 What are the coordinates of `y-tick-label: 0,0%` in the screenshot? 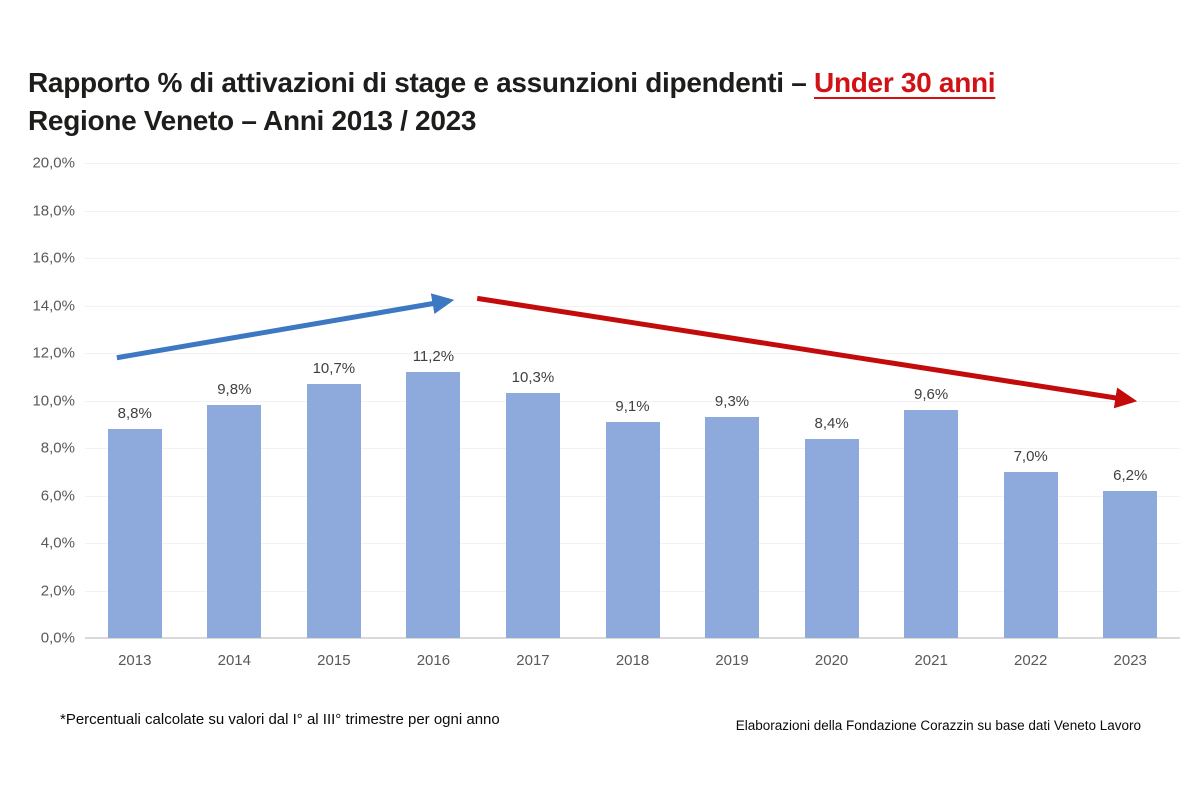 It's located at (57, 638).